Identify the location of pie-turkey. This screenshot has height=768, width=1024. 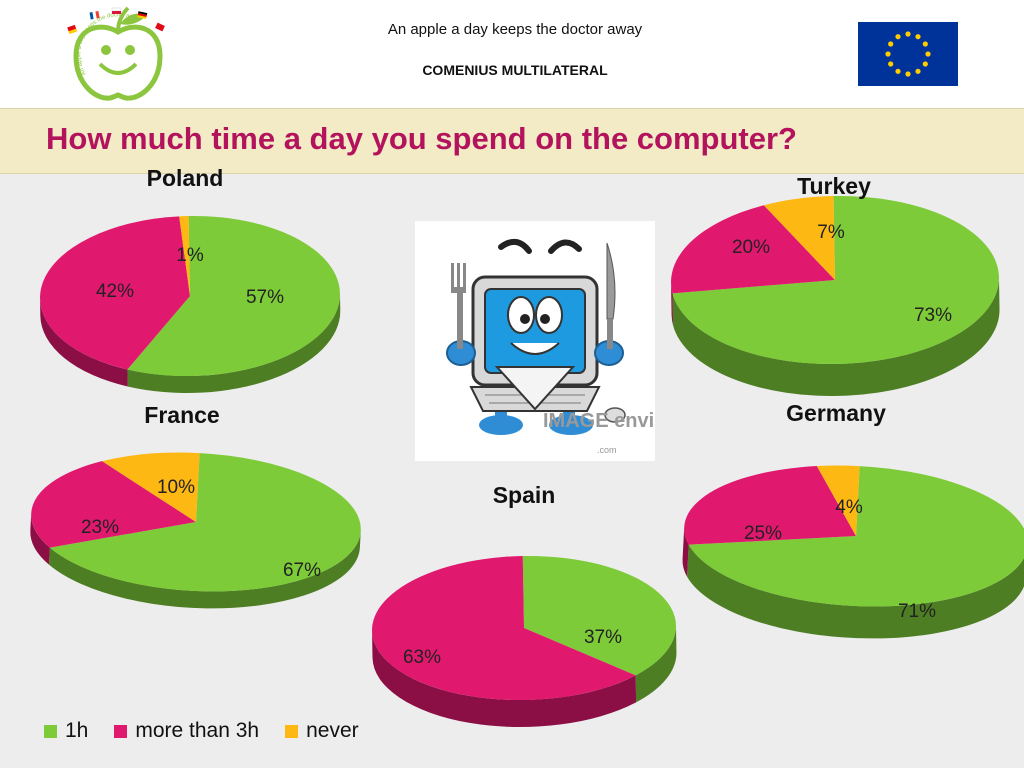
(835, 296).